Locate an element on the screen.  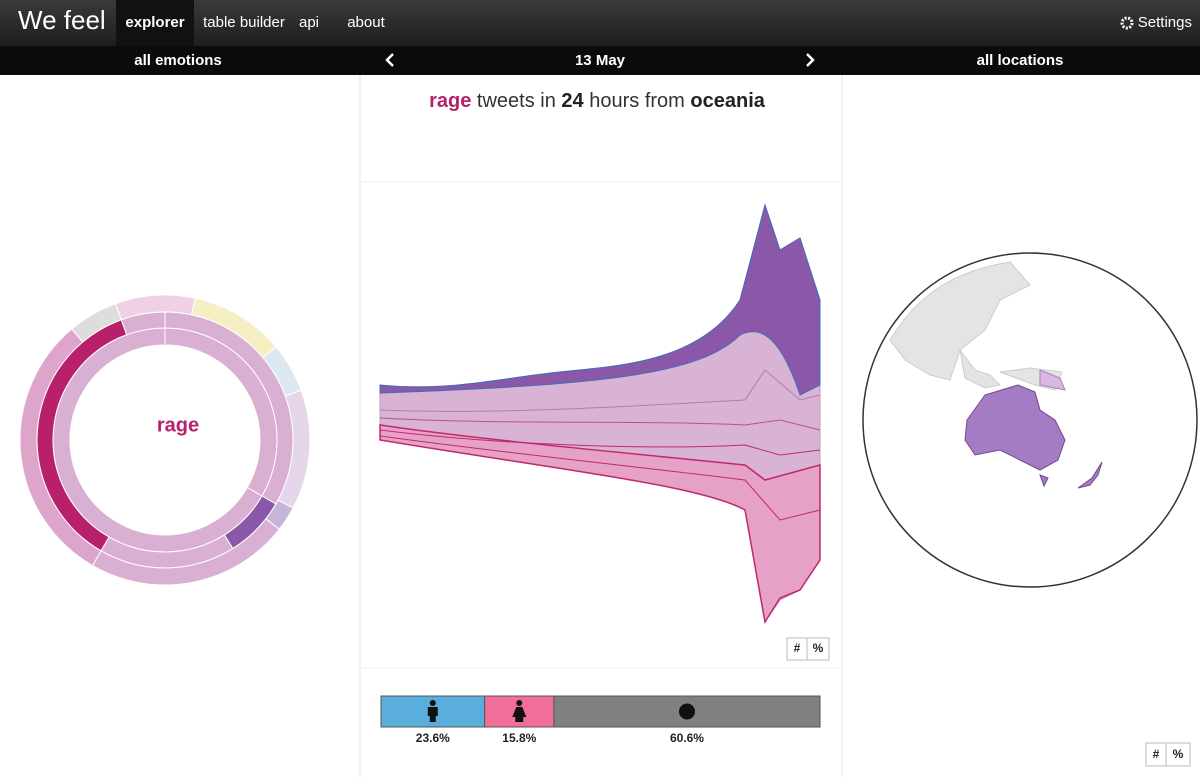
nav-item: explorer is located at coordinates (154, 22).